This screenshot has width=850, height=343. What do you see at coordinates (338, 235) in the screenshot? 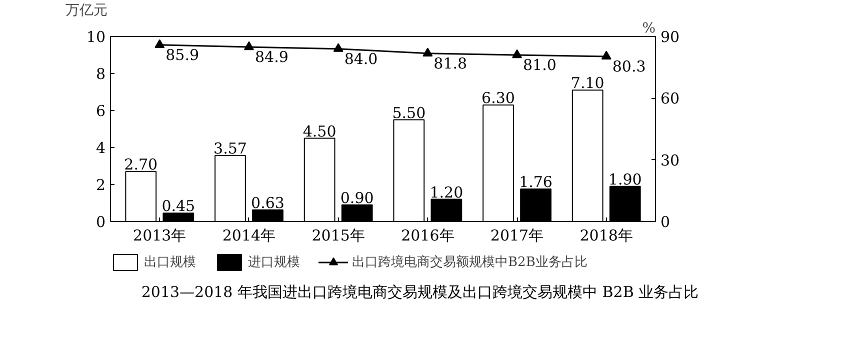
I see `x-tick-label: 2015年` at bounding box center [338, 235].